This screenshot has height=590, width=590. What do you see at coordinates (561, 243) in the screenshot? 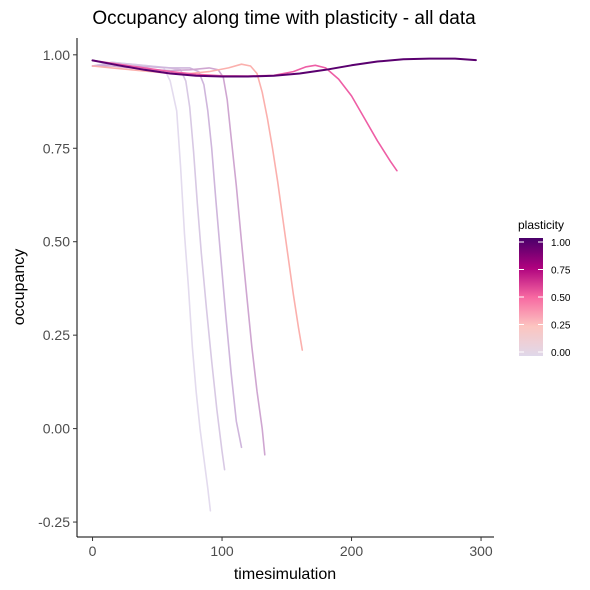
I see `legend-label: 1.00` at bounding box center [561, 243].